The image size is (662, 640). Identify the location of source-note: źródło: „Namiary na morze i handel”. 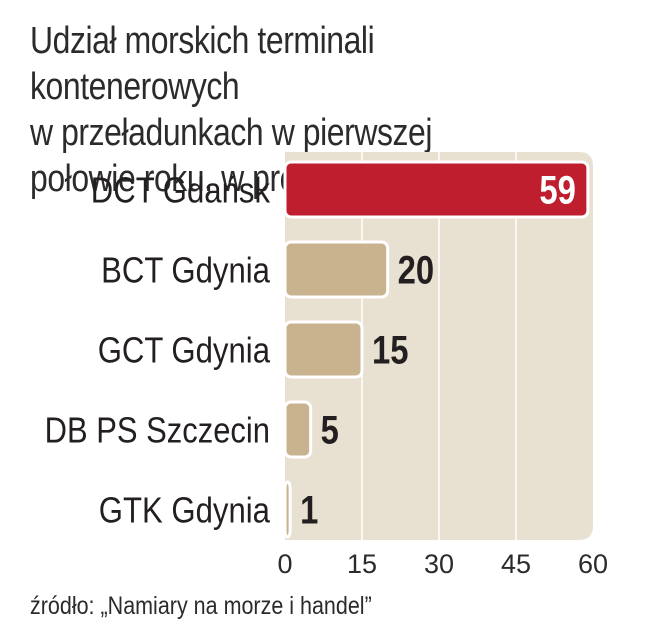
(201, 606).